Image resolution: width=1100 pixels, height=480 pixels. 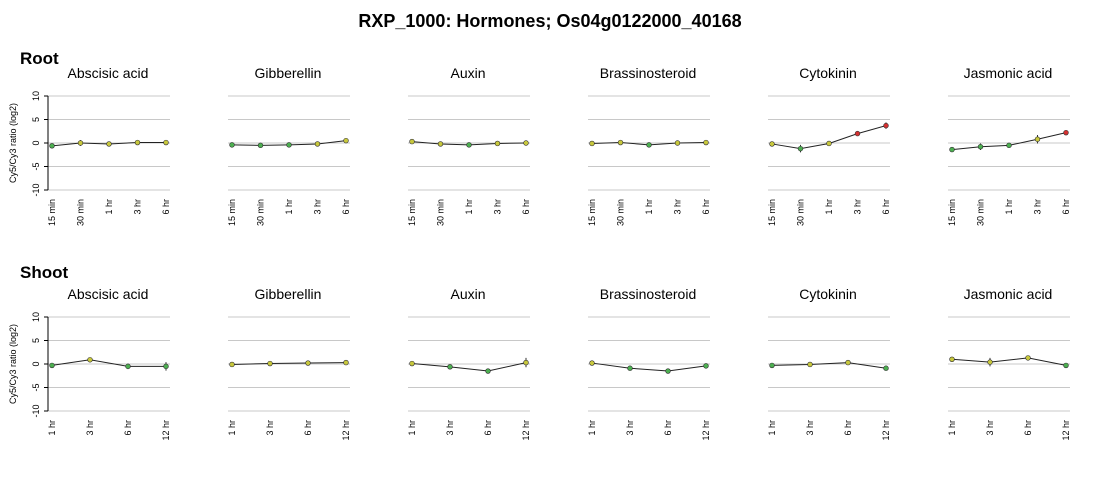 What do you see at coordinates (13, 364) in the screenshot?
I see `y-axis-label: Cy5/Cy3 ratio (log2)` at bounding box center [13, 364].